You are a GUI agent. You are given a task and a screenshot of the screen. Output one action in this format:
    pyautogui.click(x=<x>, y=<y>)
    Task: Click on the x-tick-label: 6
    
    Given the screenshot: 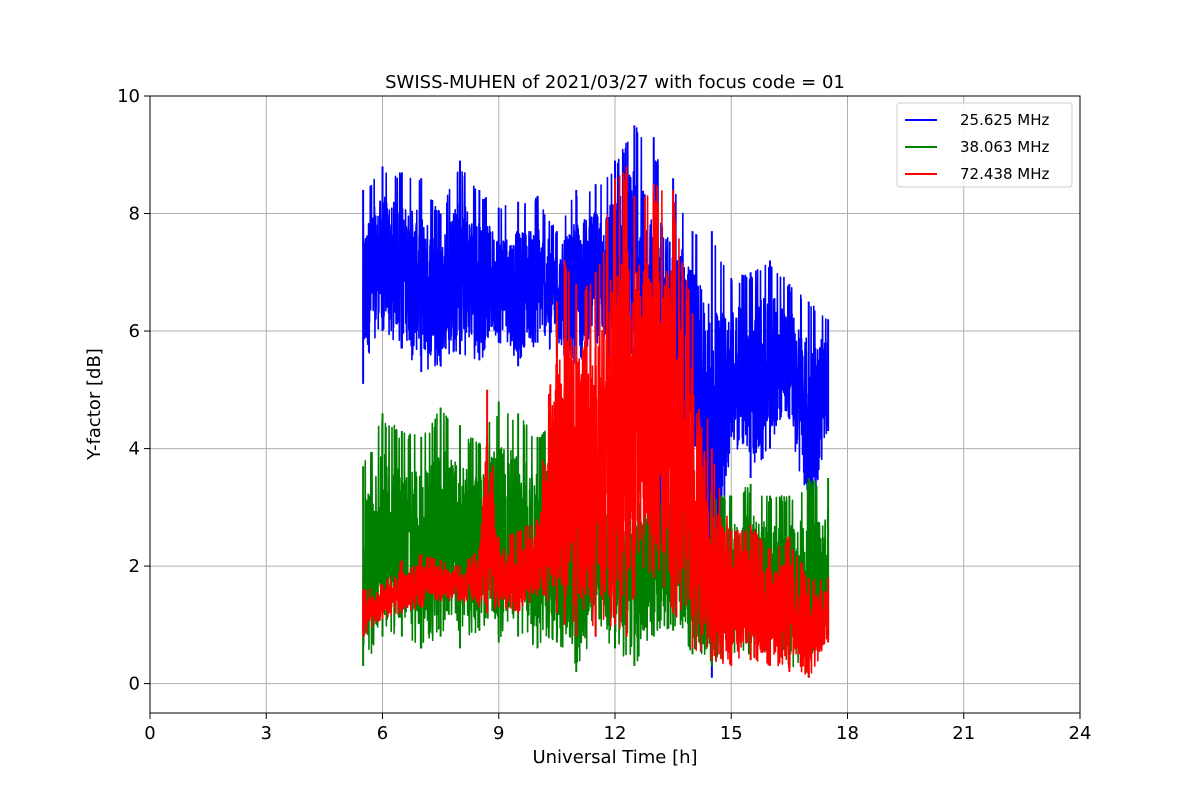 What is the action you would take?
    pyautogui.click(x=382, y=733)
    